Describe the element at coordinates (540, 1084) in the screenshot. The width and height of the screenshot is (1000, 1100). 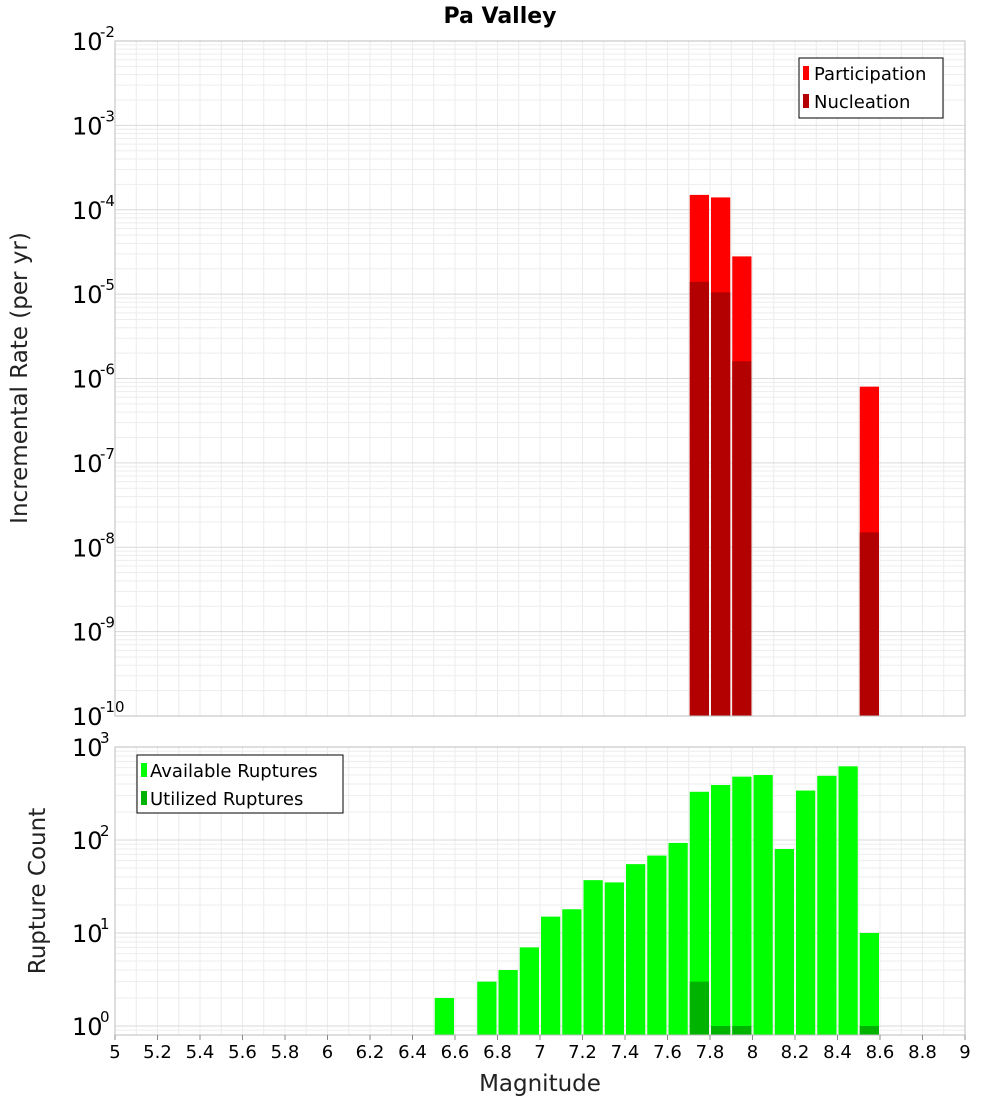
I see `x-axis-label: Magnitude` at that location.